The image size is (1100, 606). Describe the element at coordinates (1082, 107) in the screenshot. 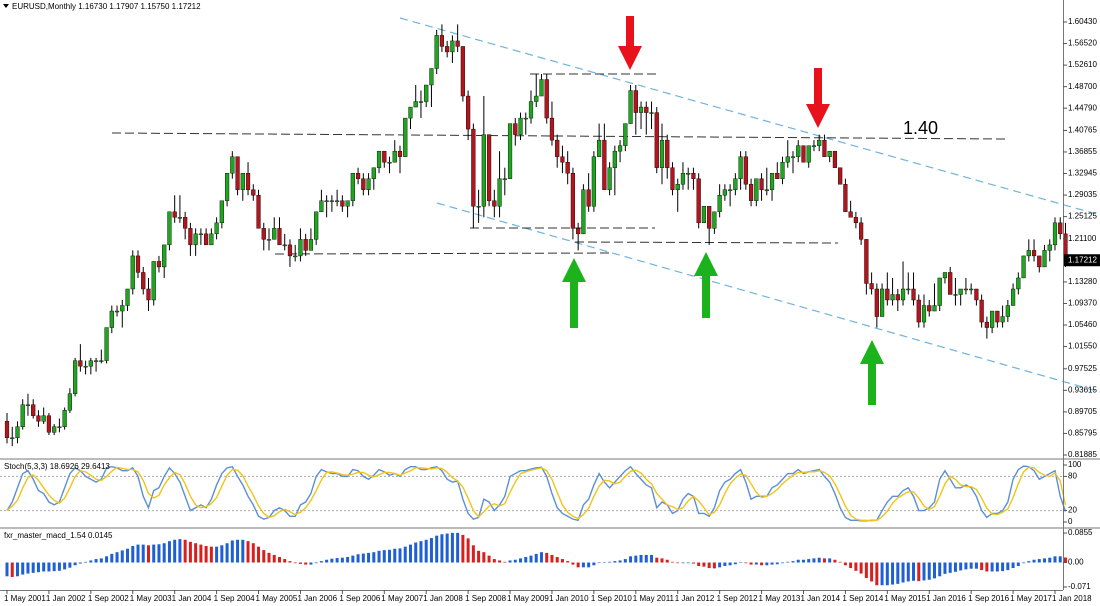

I see `y-tick-label: 1.44790` at that location.